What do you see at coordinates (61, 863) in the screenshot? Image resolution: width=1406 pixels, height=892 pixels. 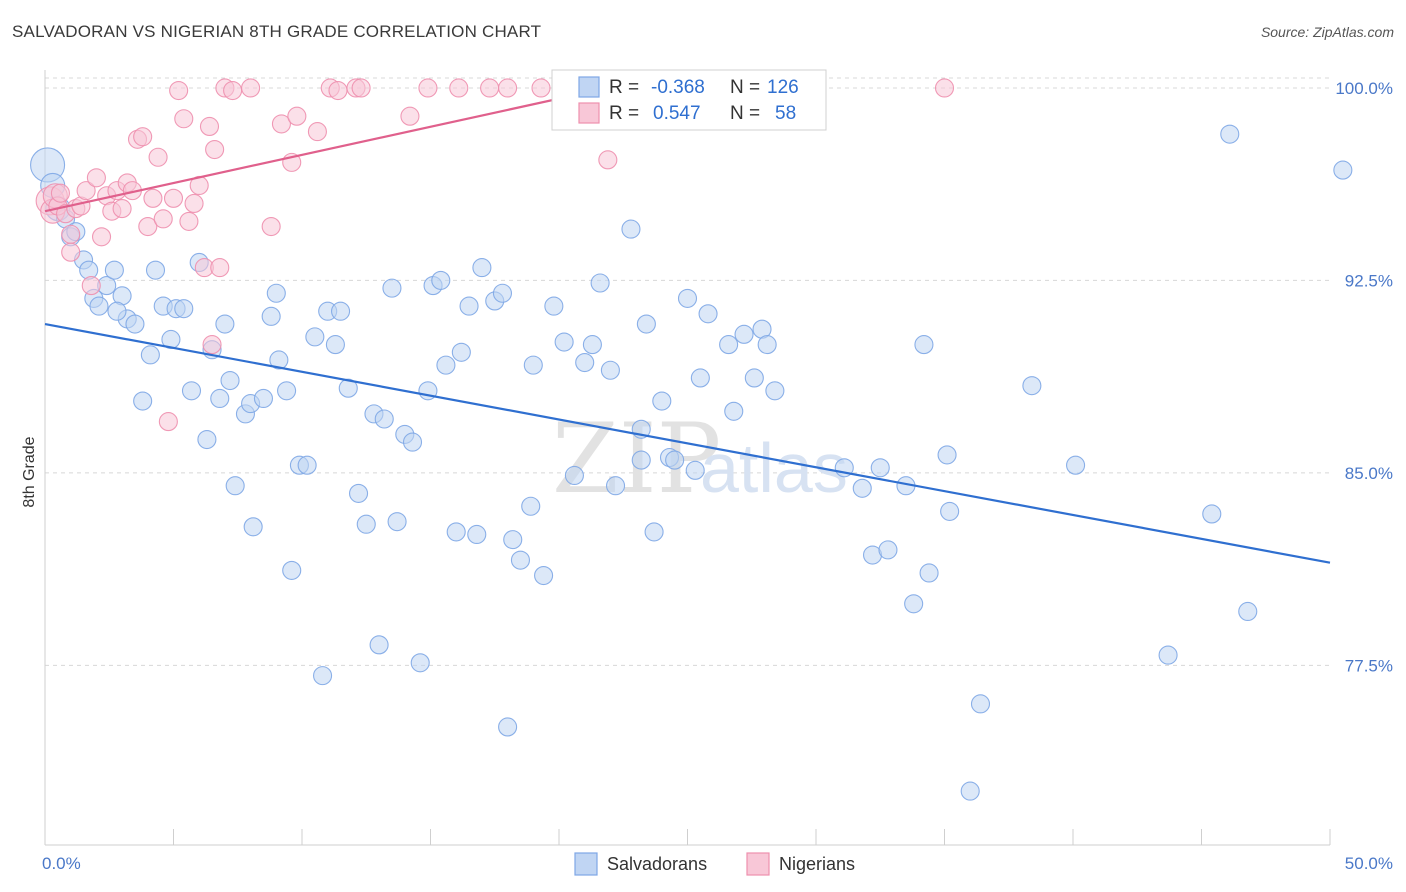 I see `x-tick-label: 0.0%` at bounding box center [61, 863].